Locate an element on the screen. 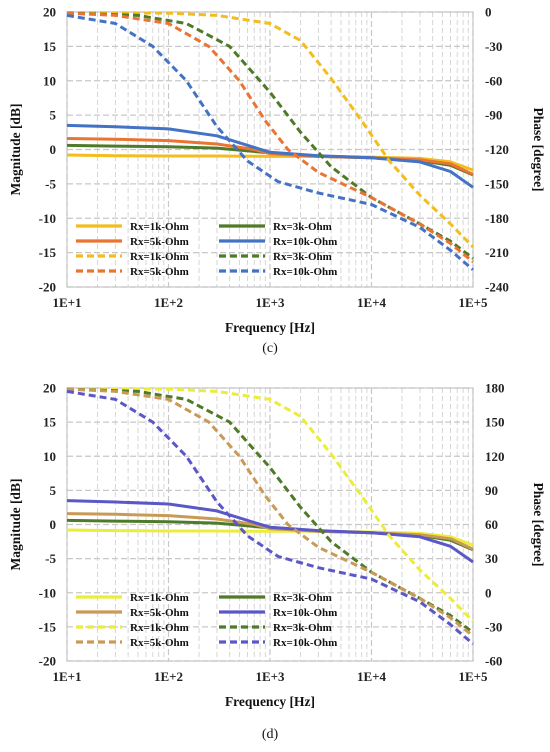 The width and height of the screenshot is (550, 752). y2-tick-label: -120 is located at coordinates (497, 149).